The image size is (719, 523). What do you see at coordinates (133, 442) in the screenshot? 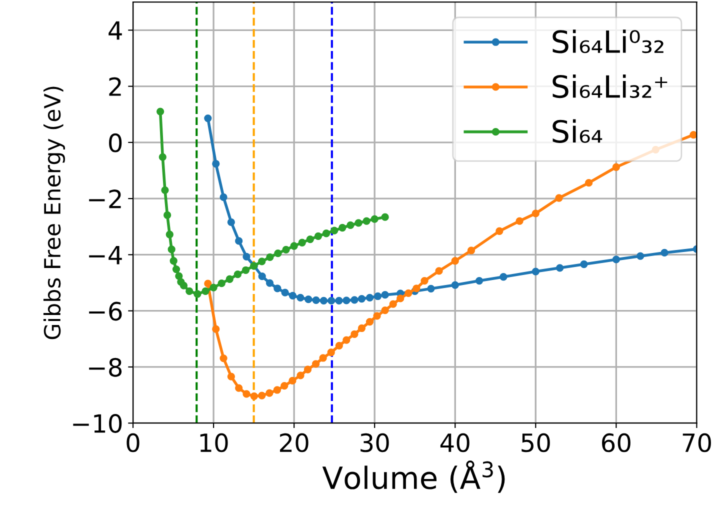
I see `x-tick-label: 0` at bounding box center [133, 442].